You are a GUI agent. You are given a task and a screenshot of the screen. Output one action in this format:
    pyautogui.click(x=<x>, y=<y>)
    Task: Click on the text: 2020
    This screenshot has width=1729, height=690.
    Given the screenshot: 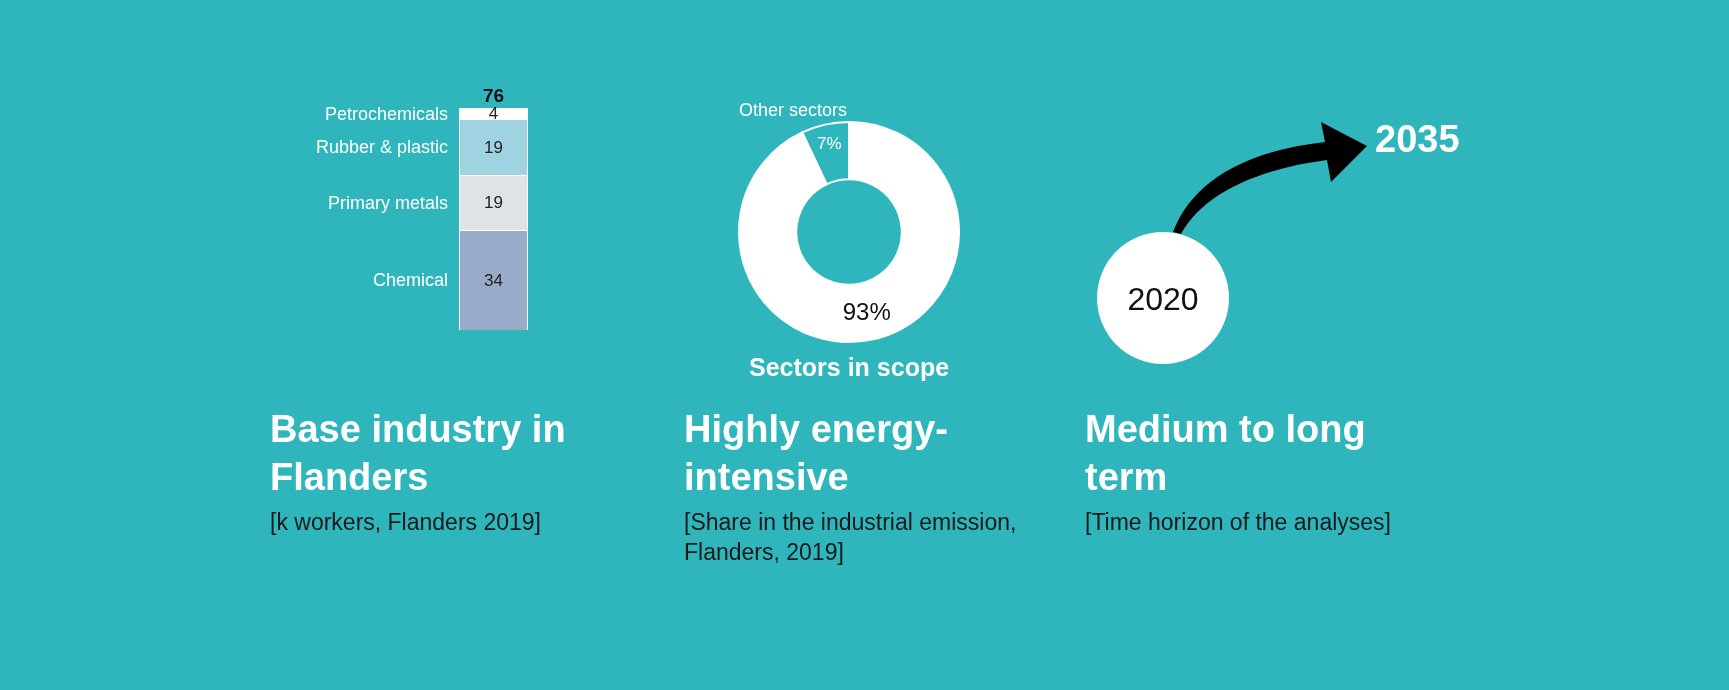 What is the action you would take?
    pyautogui.click(x=1163, y=299)
    